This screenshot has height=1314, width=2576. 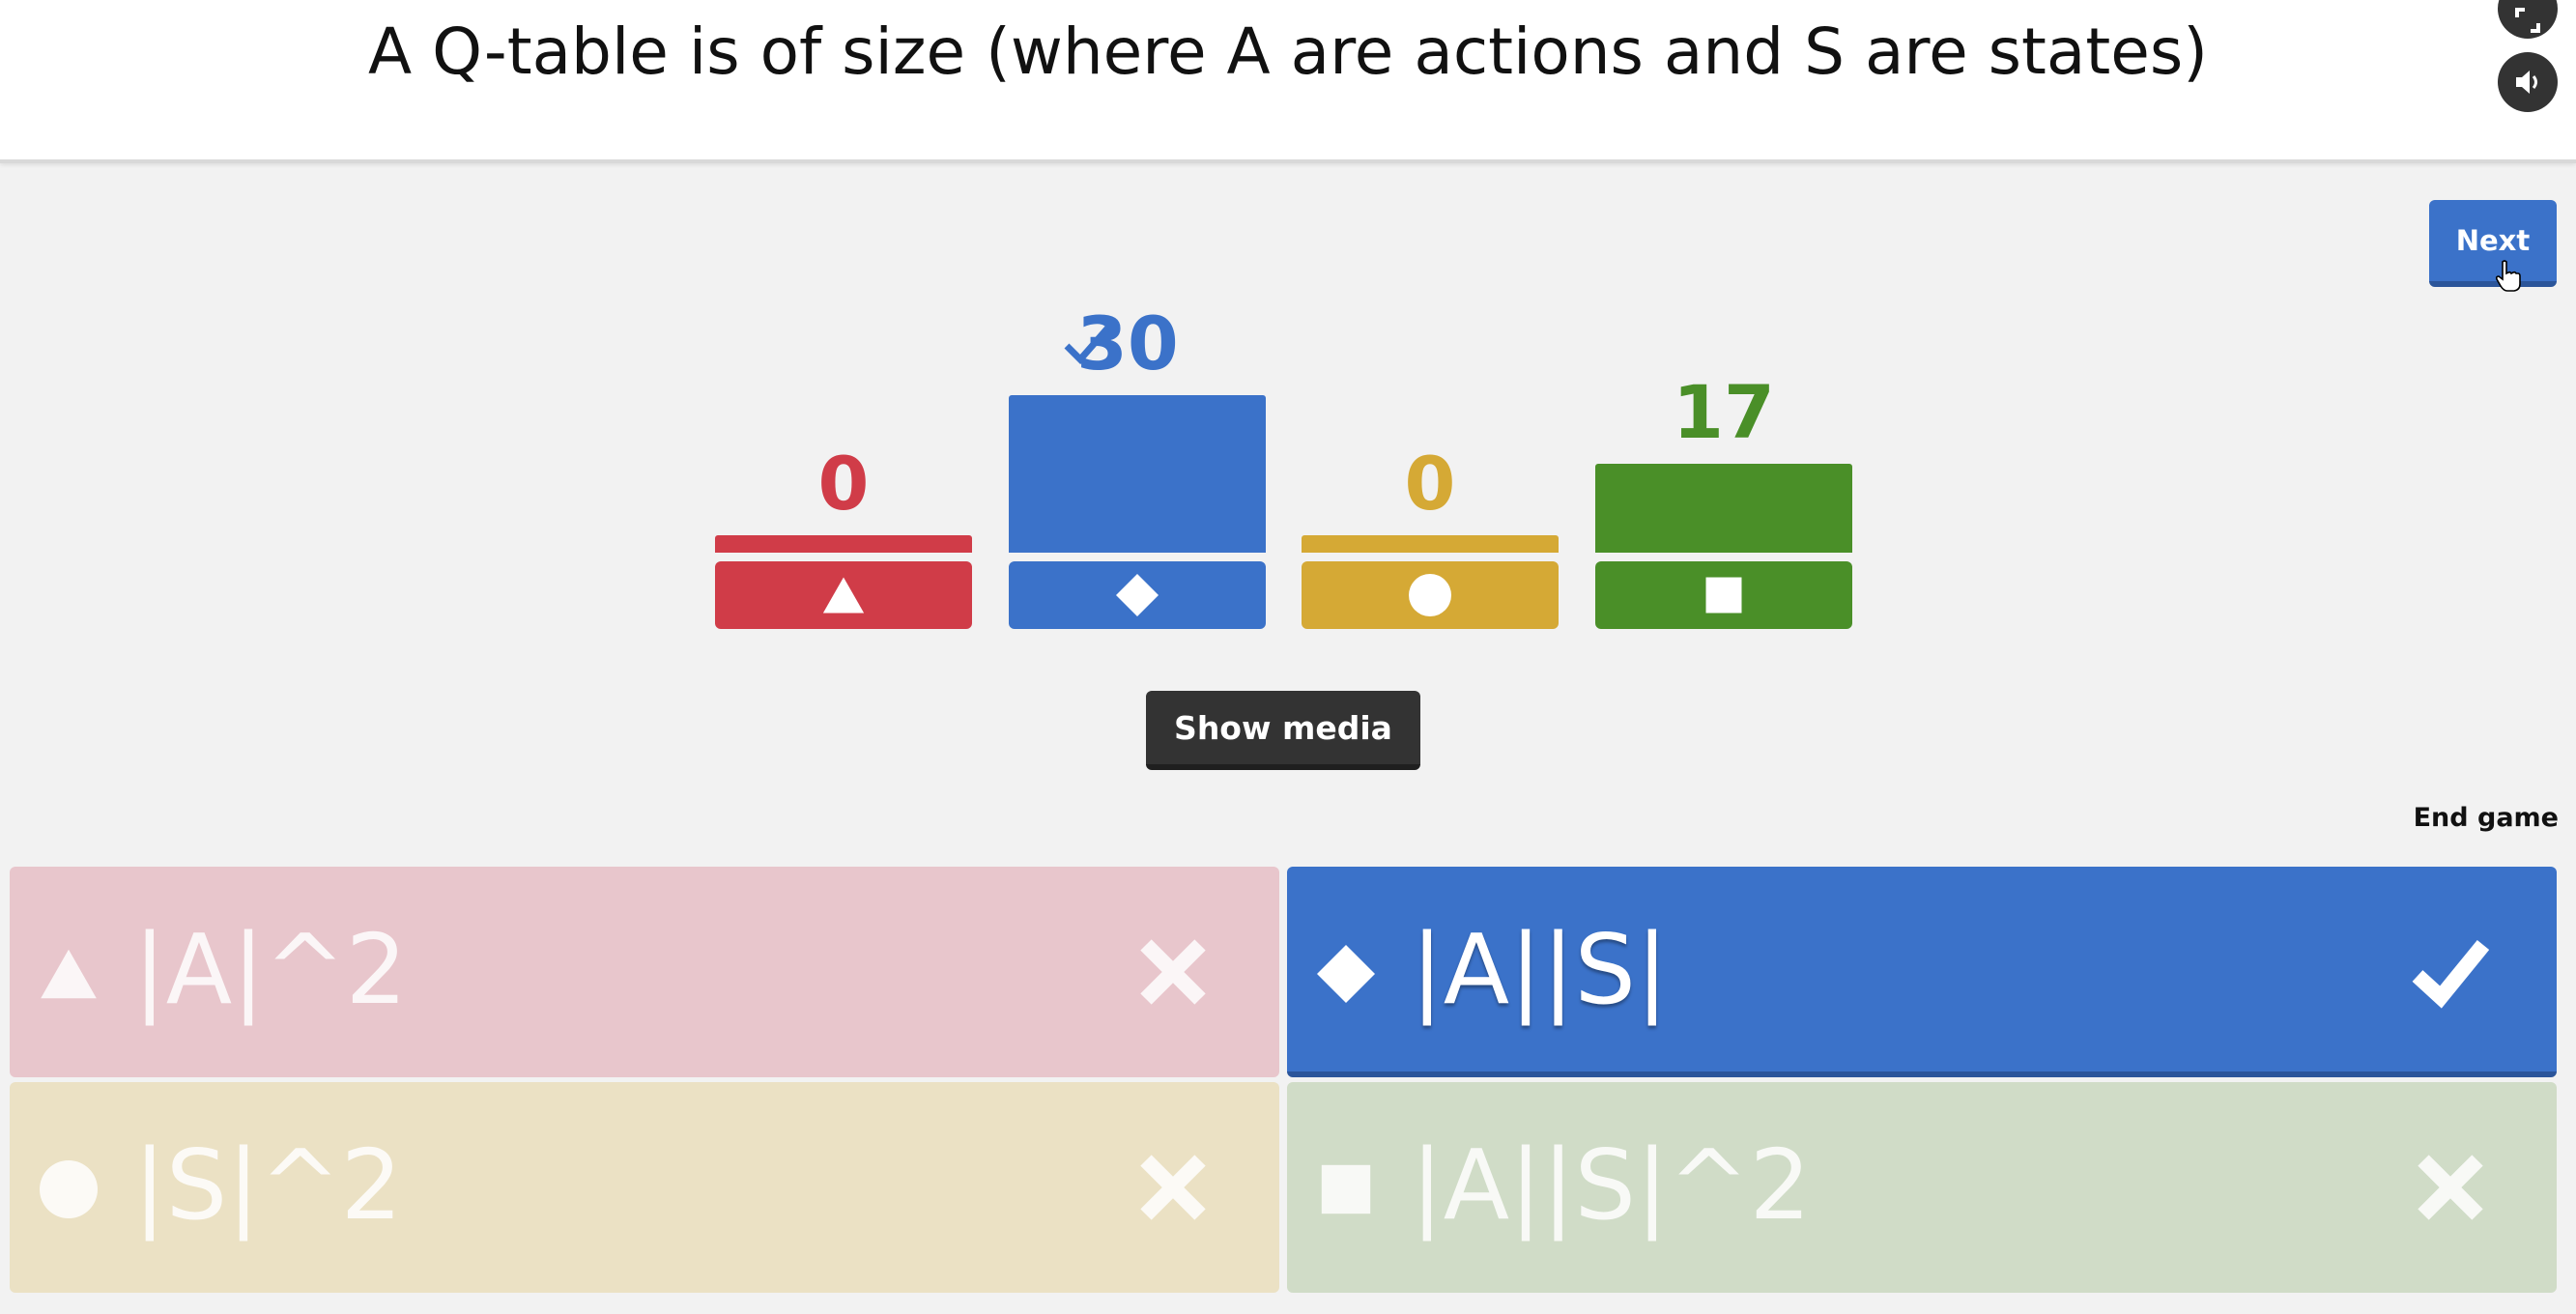 I want to click on result-bar-triangle, so click(x=844, y=544).